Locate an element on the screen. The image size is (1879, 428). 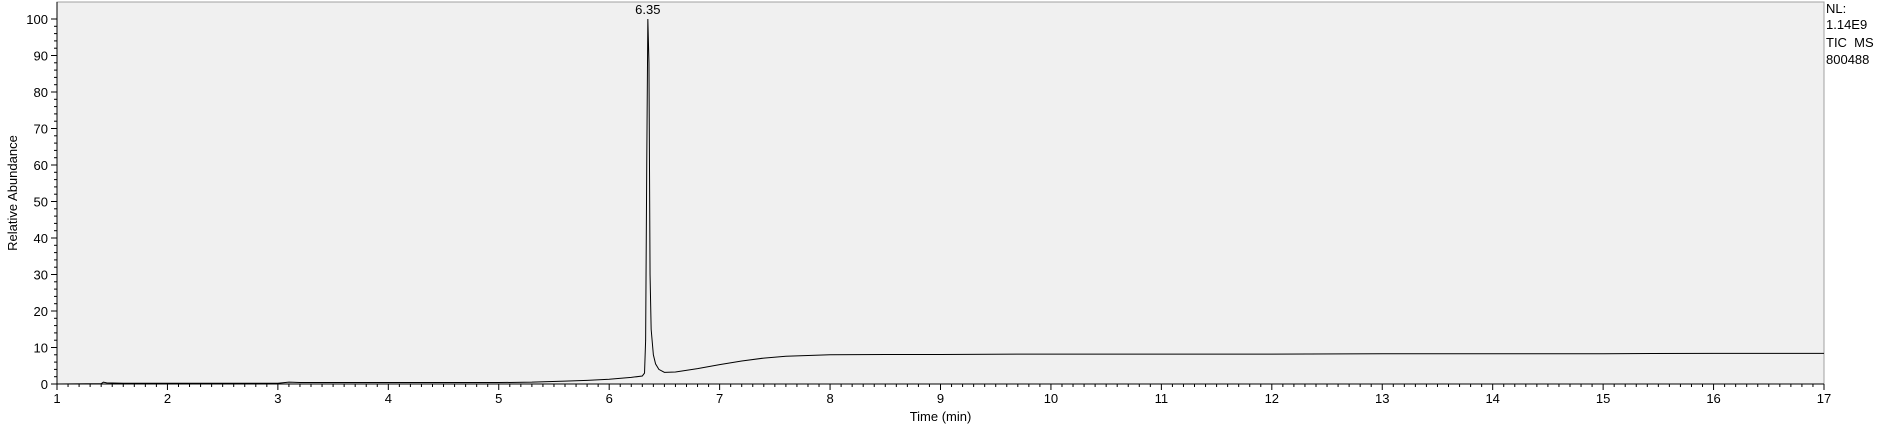
peak-label: 6.35 is located at coordinates (647, 9).